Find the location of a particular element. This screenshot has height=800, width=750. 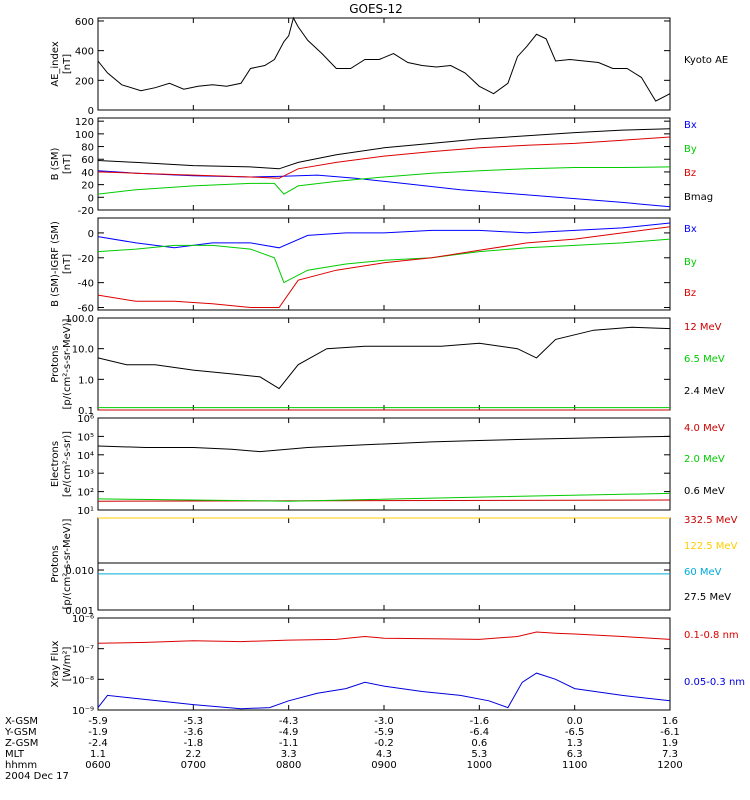

y-tick-label: 40 is located at coordinates (87, 173).